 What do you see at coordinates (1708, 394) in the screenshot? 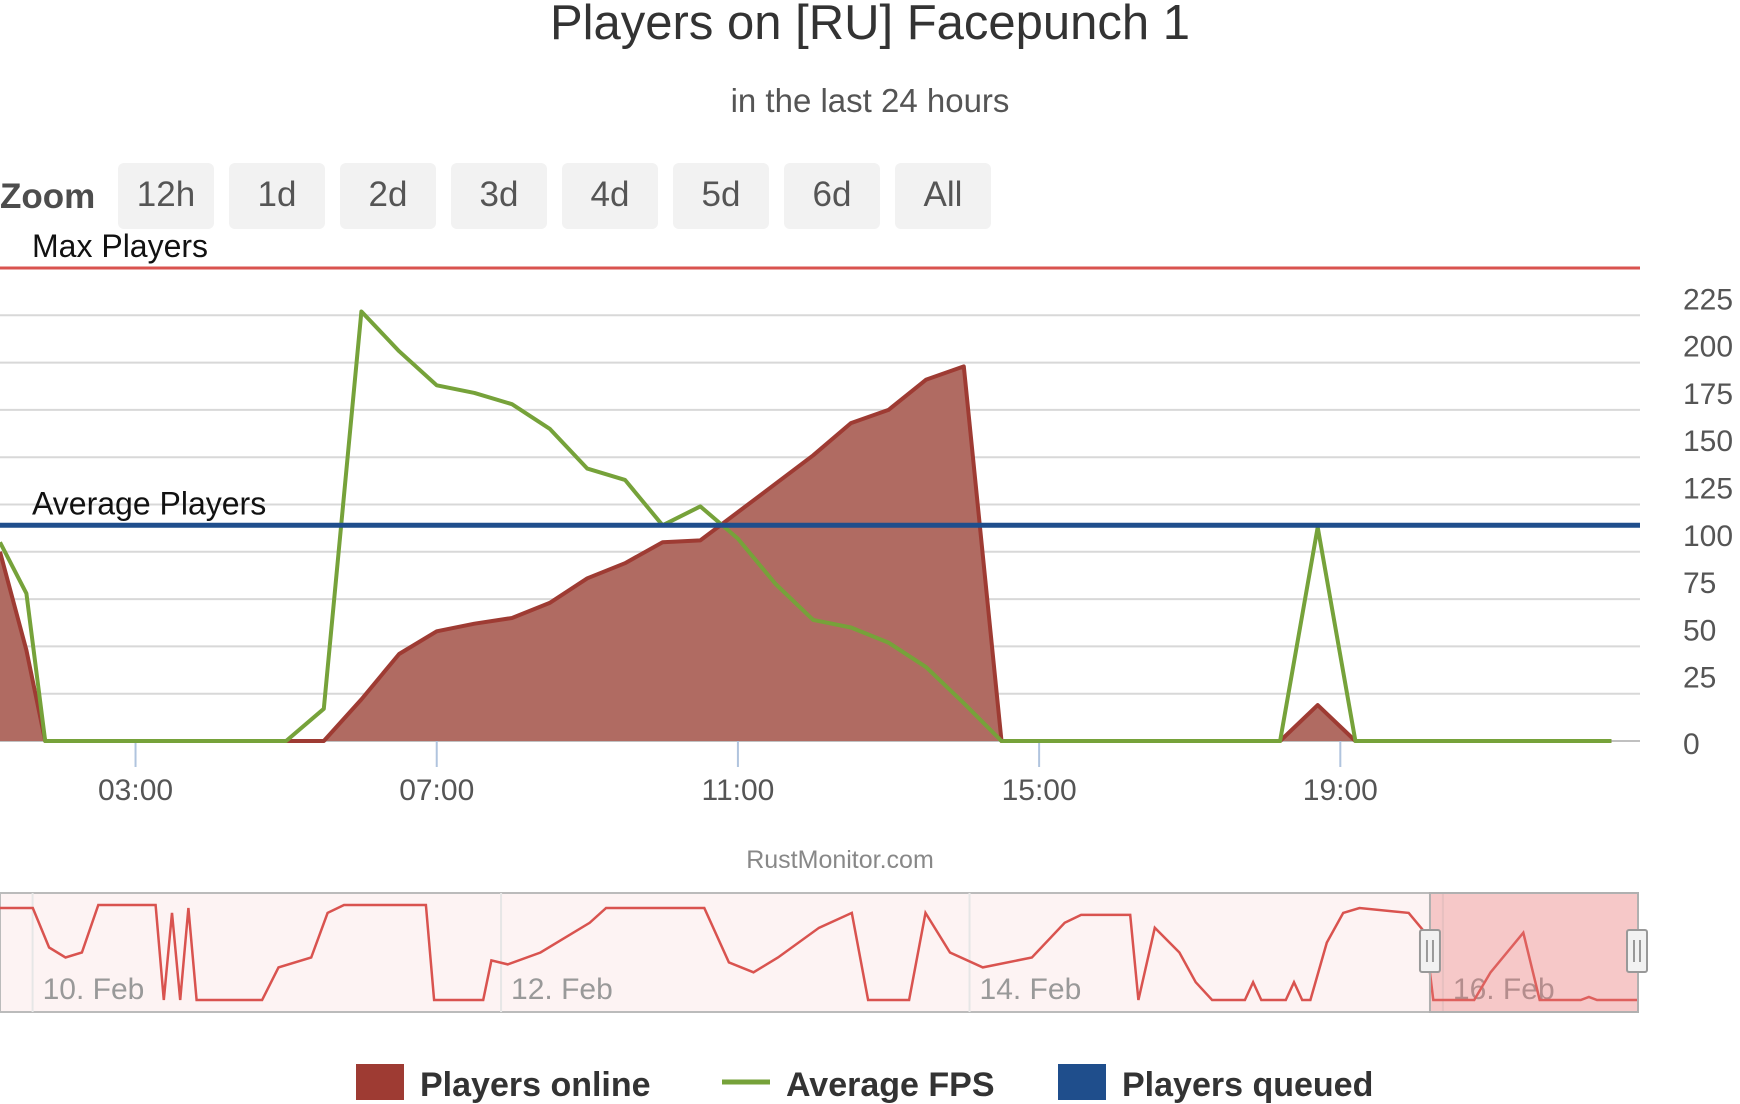
I see `y-tick-label: 175` at bounding box center [1708, 394].